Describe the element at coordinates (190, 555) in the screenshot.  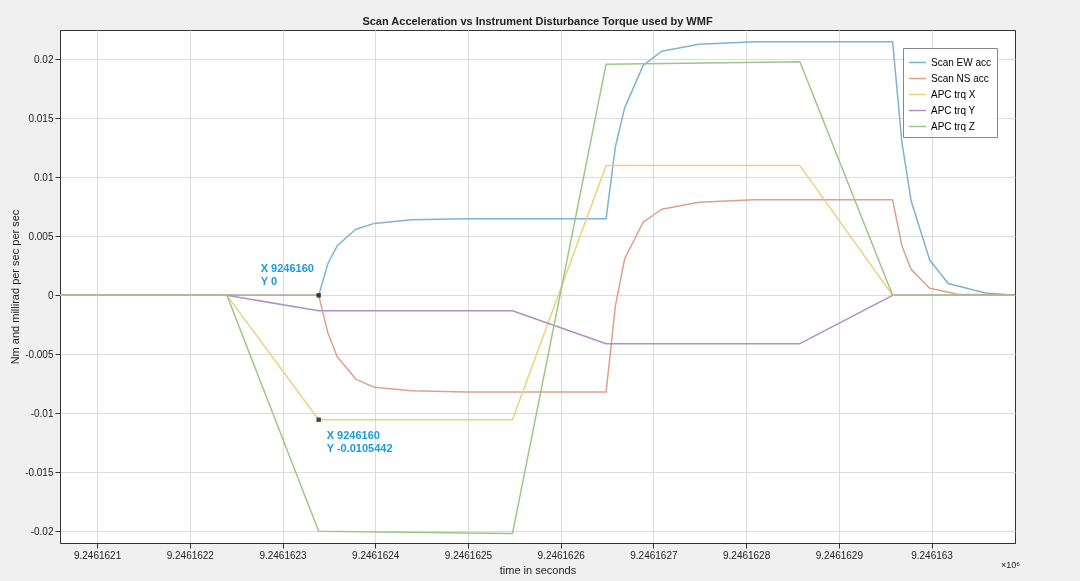
I see `x-tick-label: 9.2461622` at that location.